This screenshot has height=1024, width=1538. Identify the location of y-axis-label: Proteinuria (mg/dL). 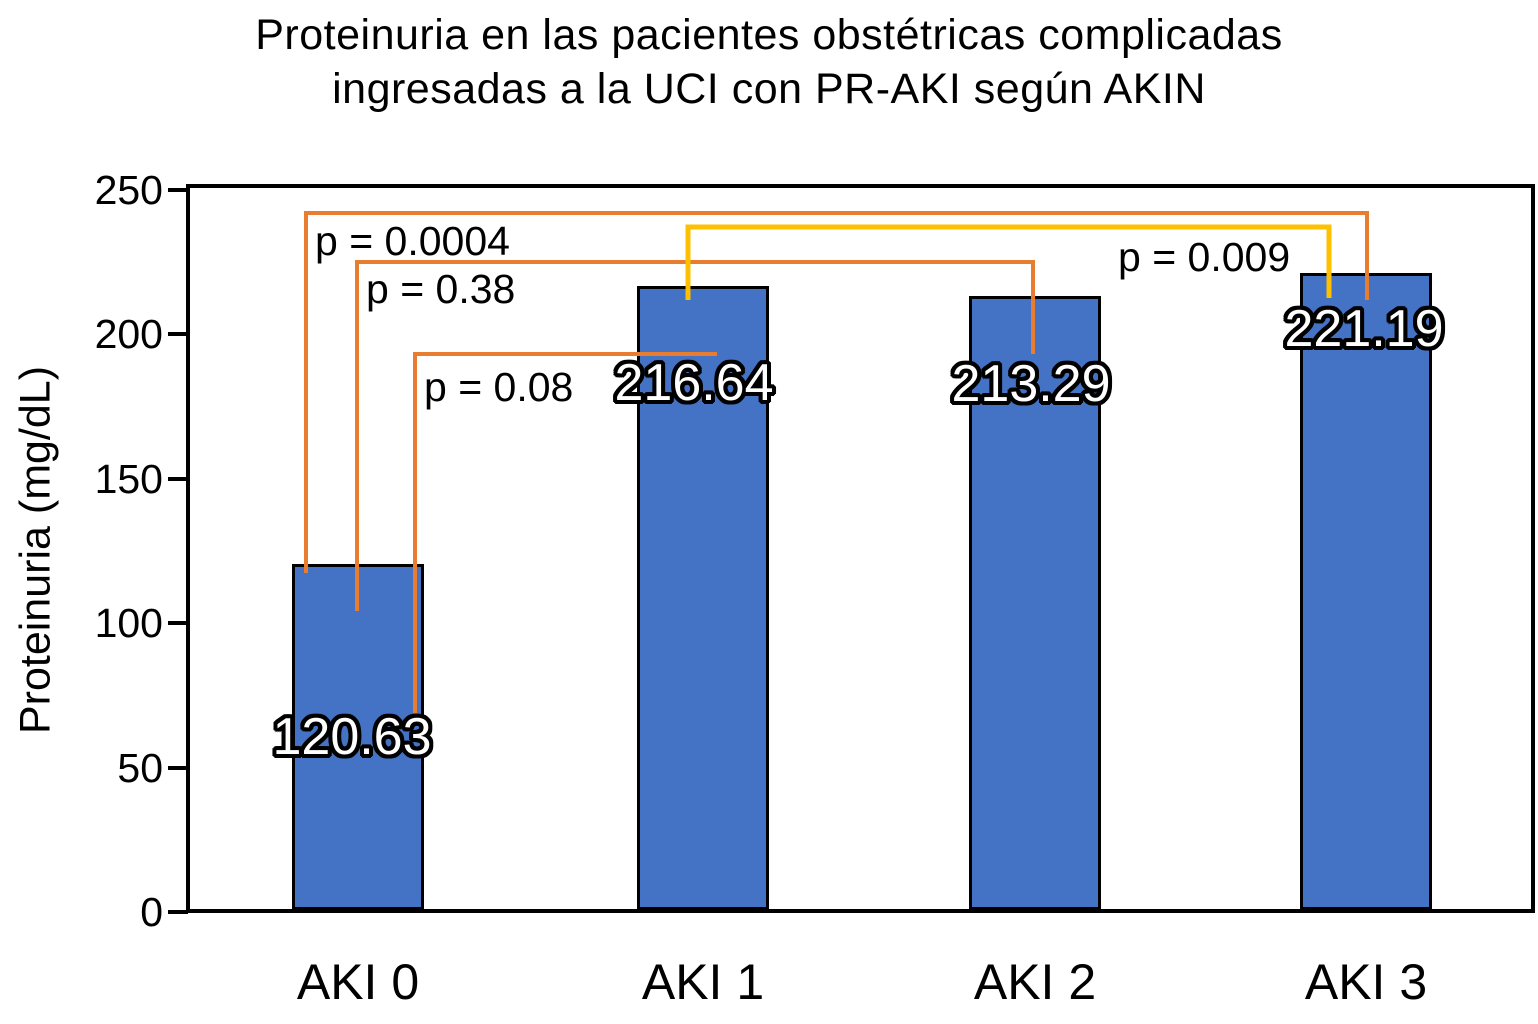
(35, 550).